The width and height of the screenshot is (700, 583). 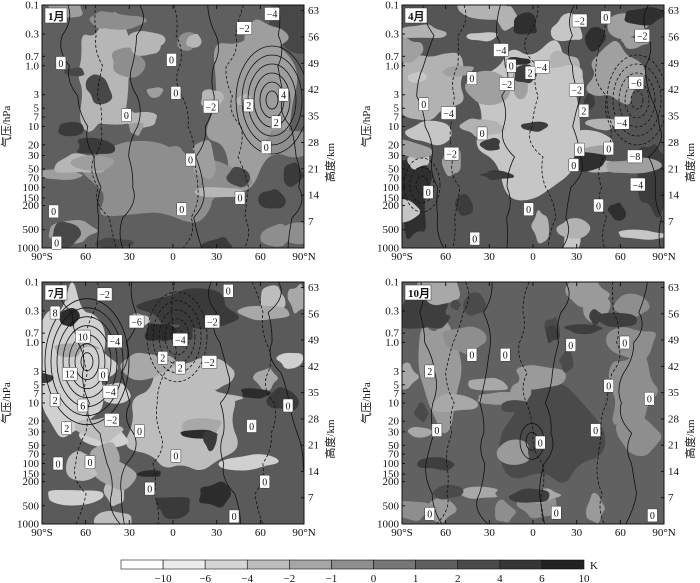 What do you see at coordinates (310, 564) in the screenshot?
I see `colorbar-swatch` at bounding box center [310, 564].